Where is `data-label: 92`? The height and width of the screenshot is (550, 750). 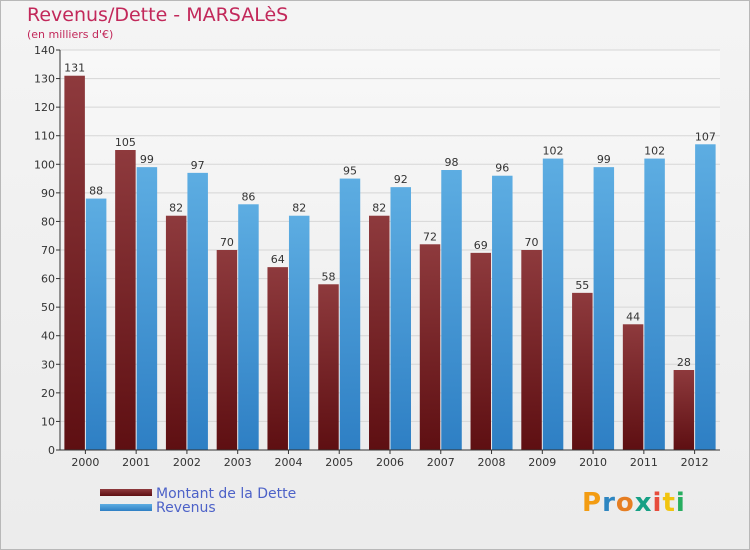 data-label: 92 is located at coordinates (401, 179).